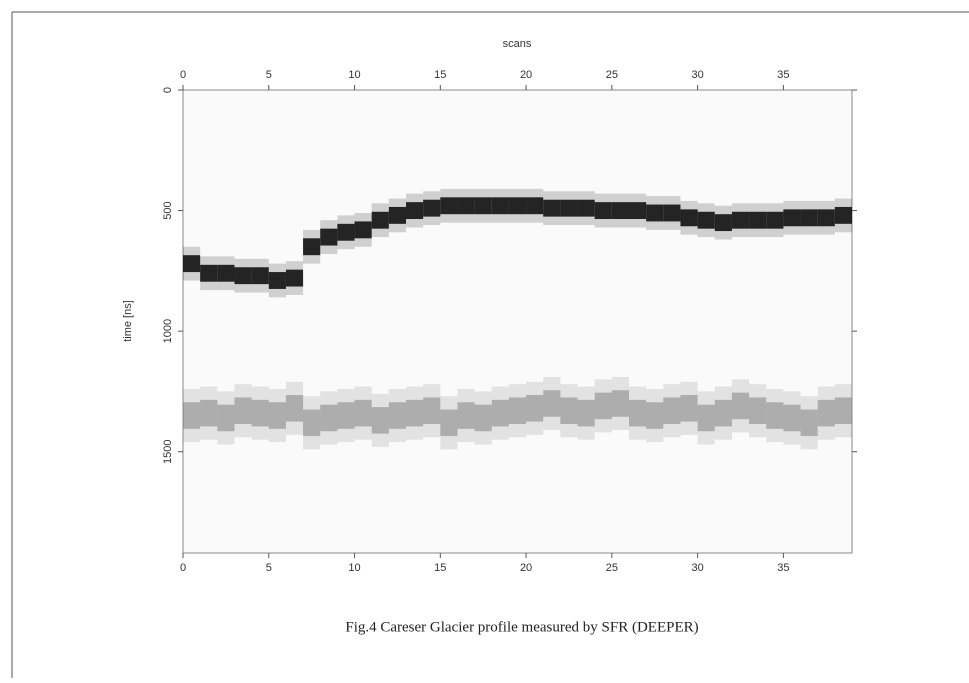 This screenshot has width=969, height=683. Describe the element at coordinates (168, 451) in the screenshot. I see `y-tick-label: 1500` at that location.